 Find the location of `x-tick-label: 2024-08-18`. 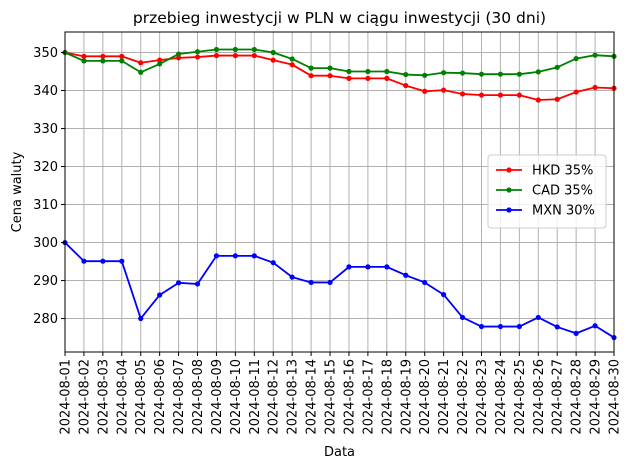

x-tick-label: 2024-08-18 is located at coordinates (387, 397).